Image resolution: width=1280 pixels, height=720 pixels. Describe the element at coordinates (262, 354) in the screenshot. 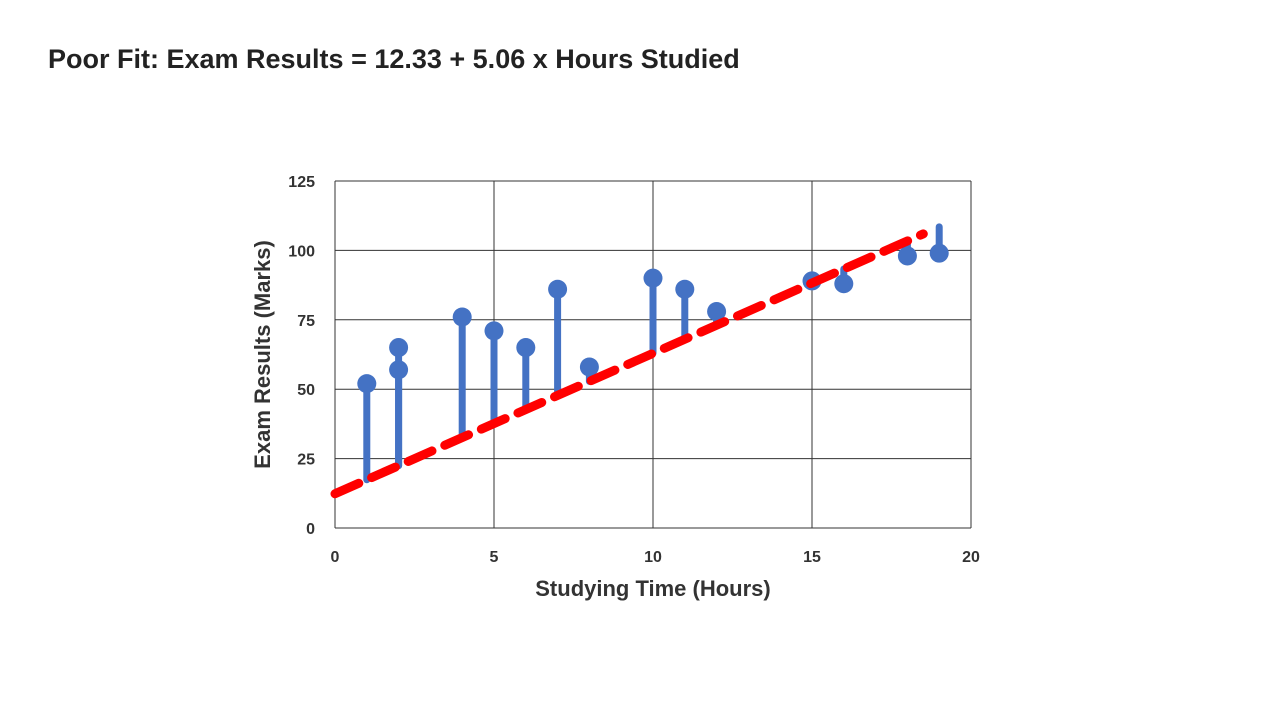

I see `y-axis-title: Exam Results (Marks)` at that location.